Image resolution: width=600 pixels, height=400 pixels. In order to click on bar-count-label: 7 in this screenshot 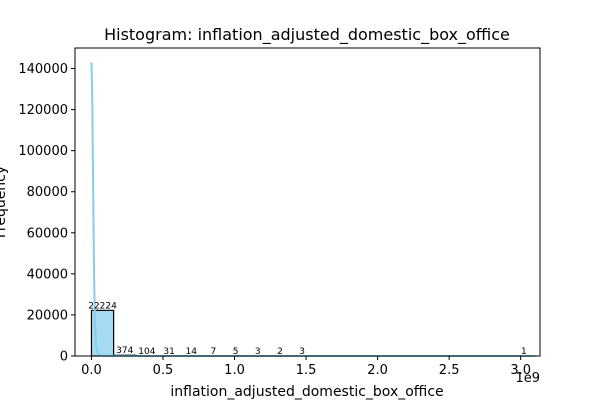, I will do `click(214, 352)`.